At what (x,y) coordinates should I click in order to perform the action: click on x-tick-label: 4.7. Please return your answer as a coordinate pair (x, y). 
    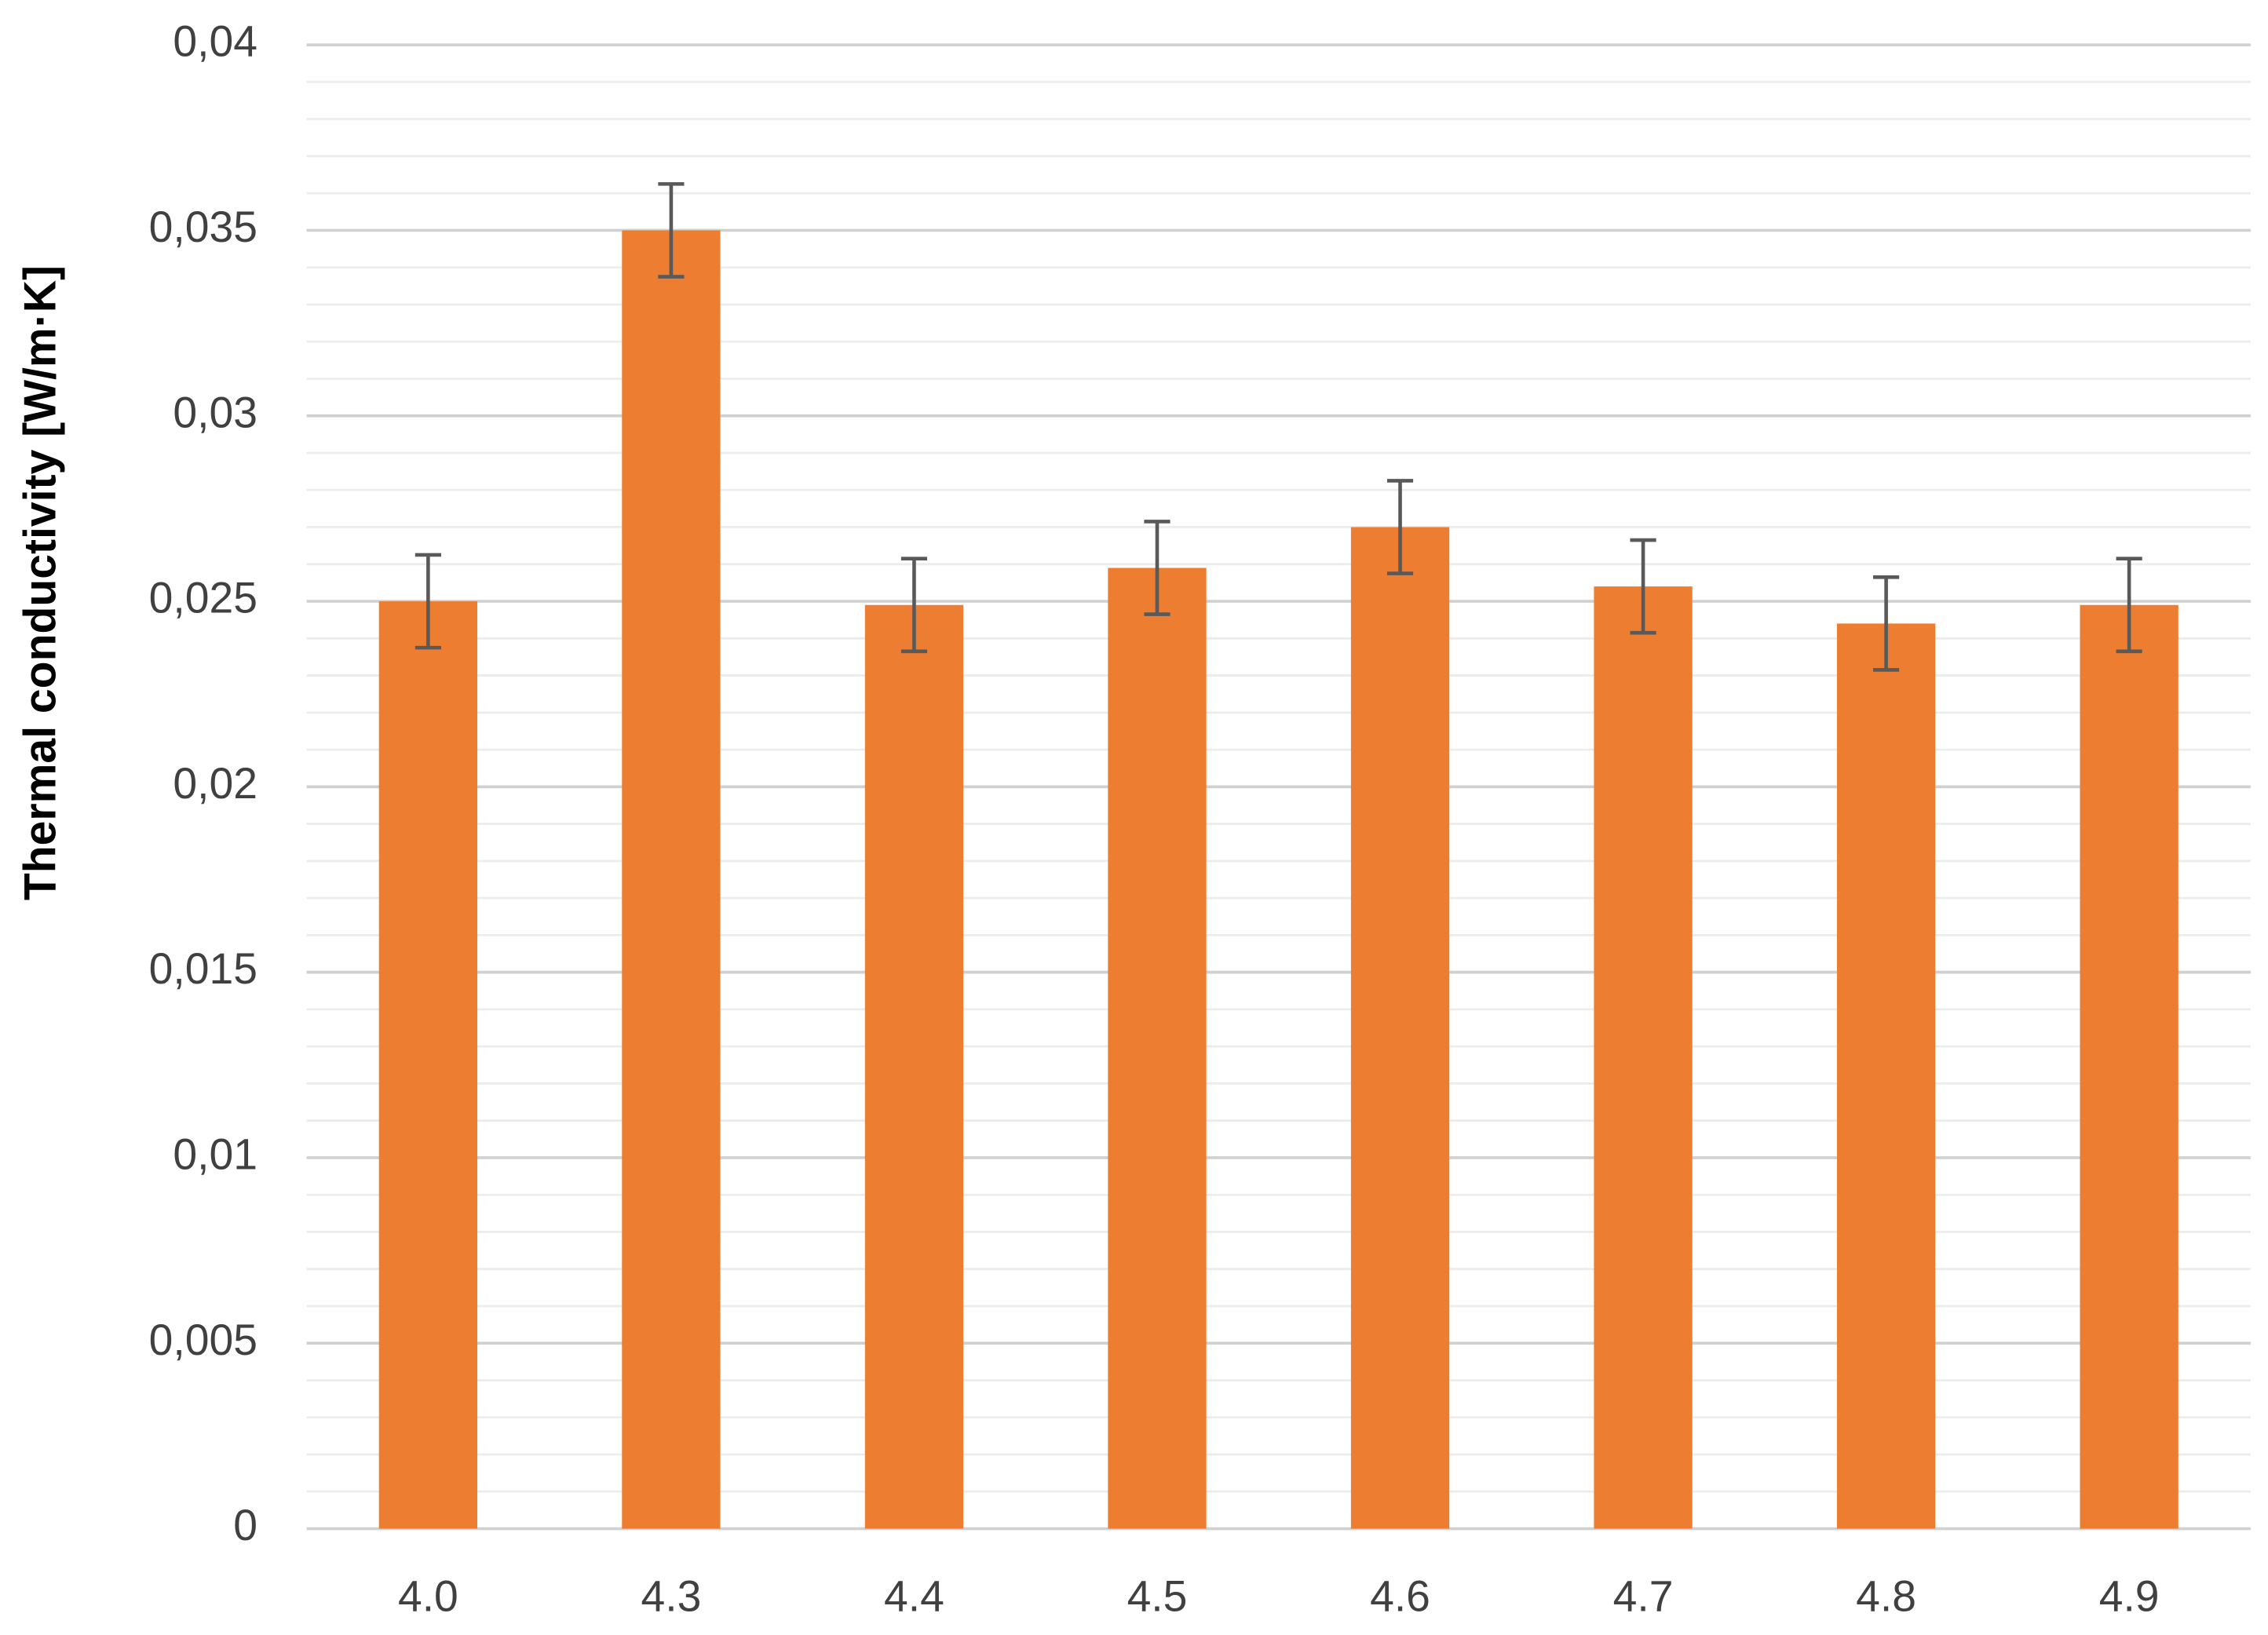
    Looking at the image, I should click on (1643, 1595).